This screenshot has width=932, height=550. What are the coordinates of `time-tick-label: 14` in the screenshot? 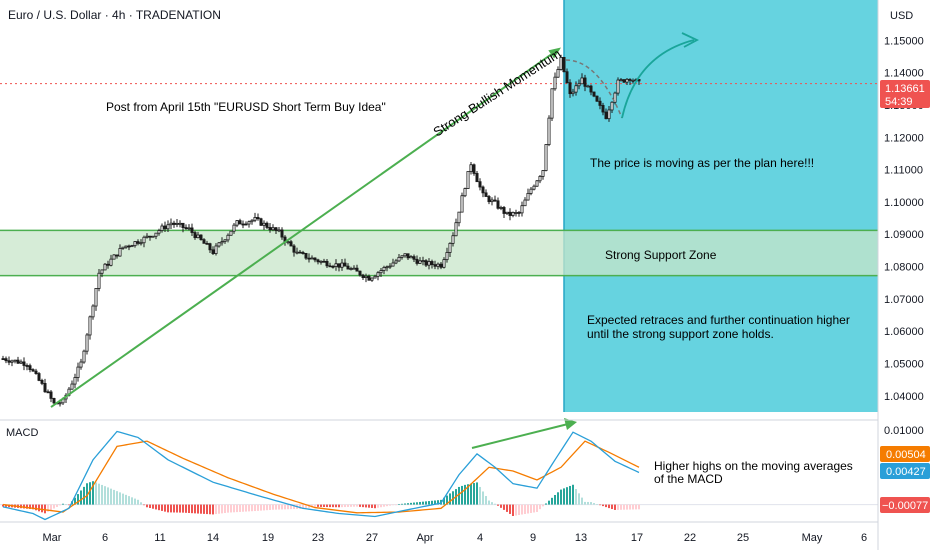 It's located at (213, 538).